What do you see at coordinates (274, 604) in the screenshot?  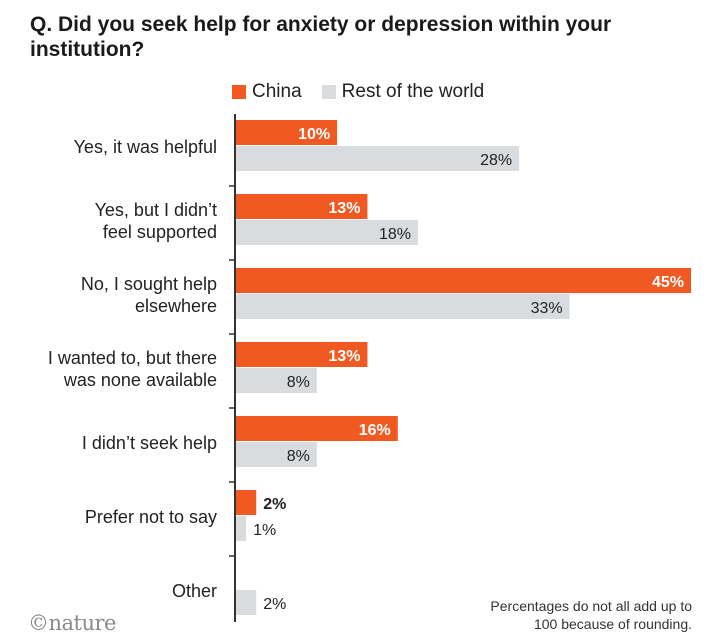 I see `rest-value-label: 2%` at bounding box center [274, 604].